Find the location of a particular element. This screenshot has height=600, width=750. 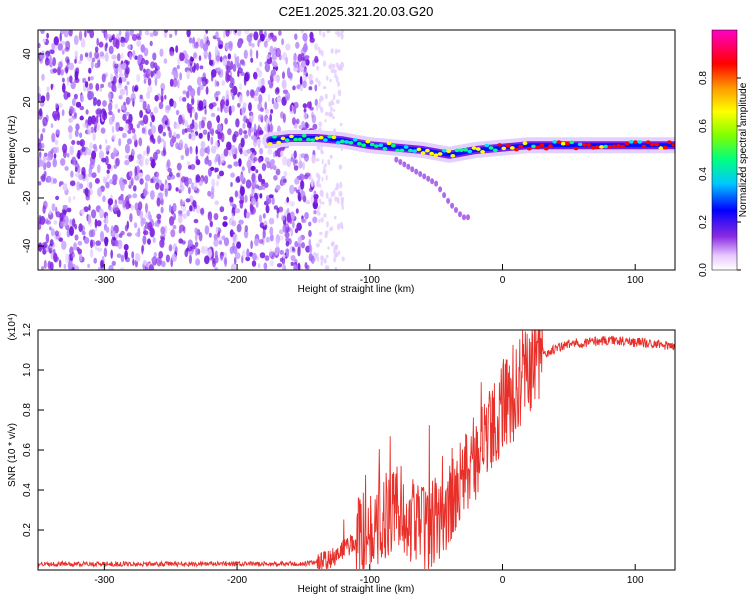

signal-tail-cell is located at coordinates (436, 183).